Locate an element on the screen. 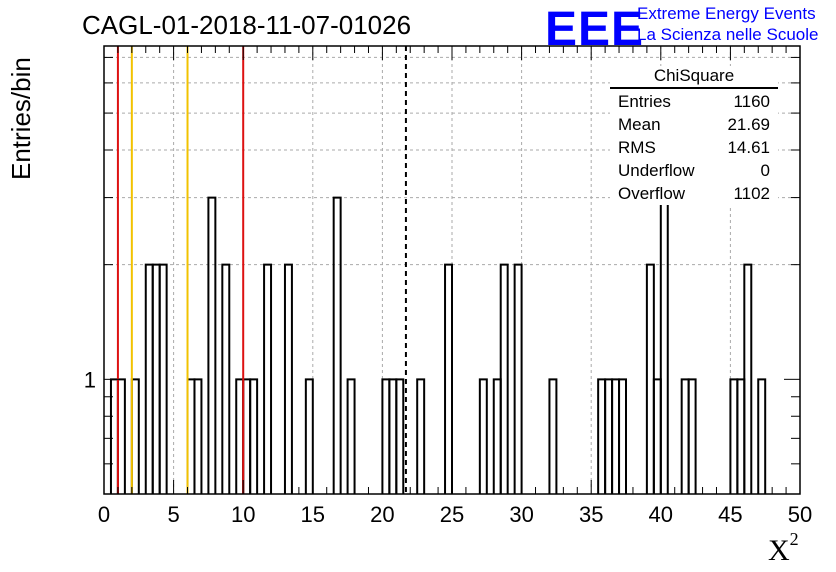  stats-label: Underflow is located at coordinates (656, 170).